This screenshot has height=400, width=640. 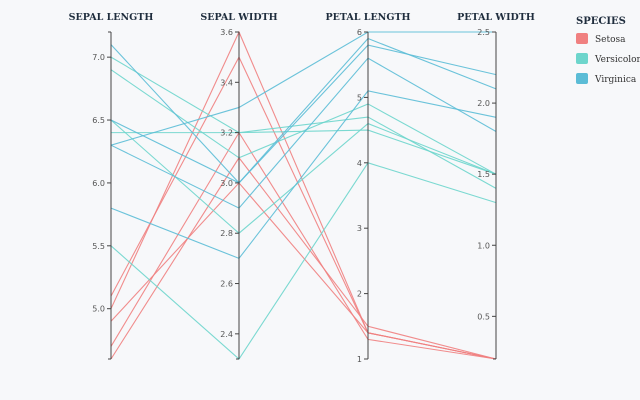 I want to click on legend-label: Virginica, so click(x=615, y=80).